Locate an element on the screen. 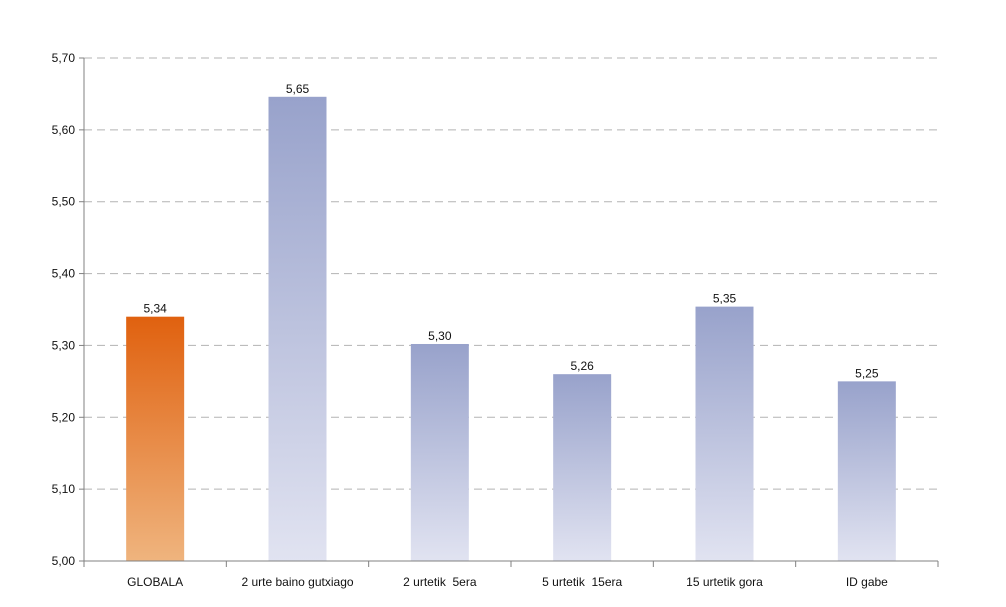 This screenshot has width=1006, height=607. bar-value-label: 5,25 is located at coordinates (867, 373).